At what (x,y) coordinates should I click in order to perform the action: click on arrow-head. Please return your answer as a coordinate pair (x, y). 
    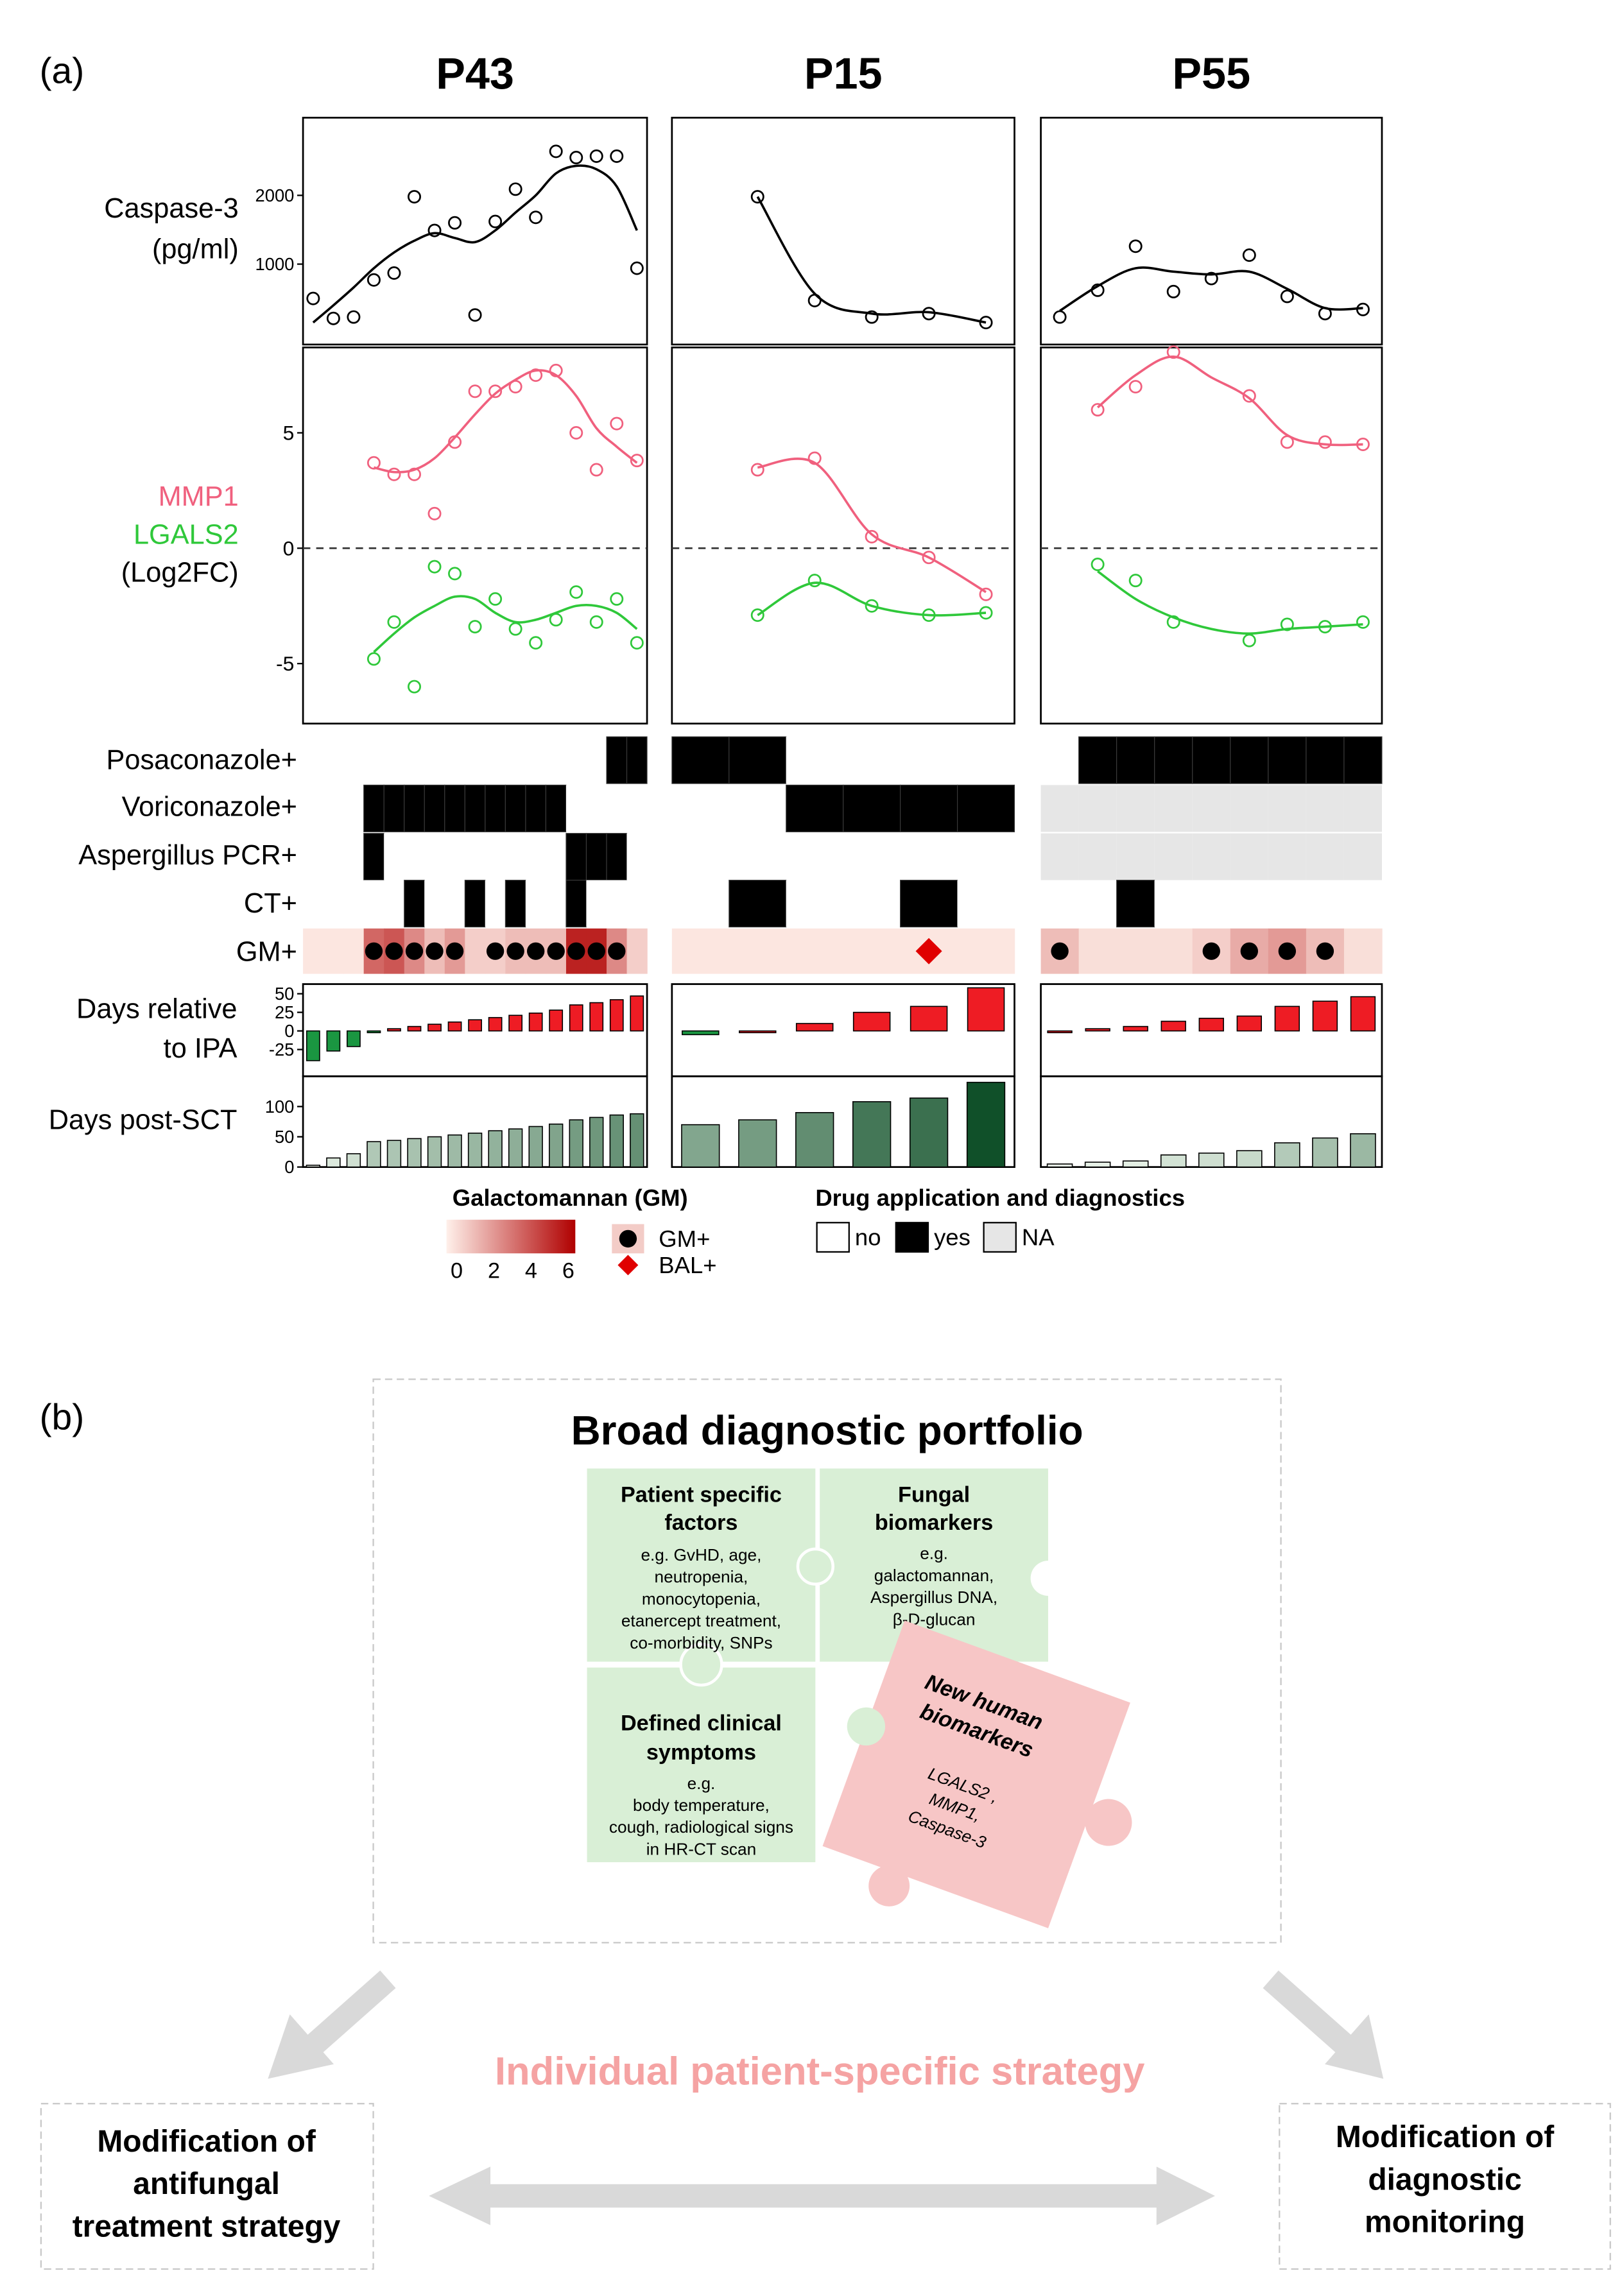
    Looking at the image, I should click on (1185, 2195).